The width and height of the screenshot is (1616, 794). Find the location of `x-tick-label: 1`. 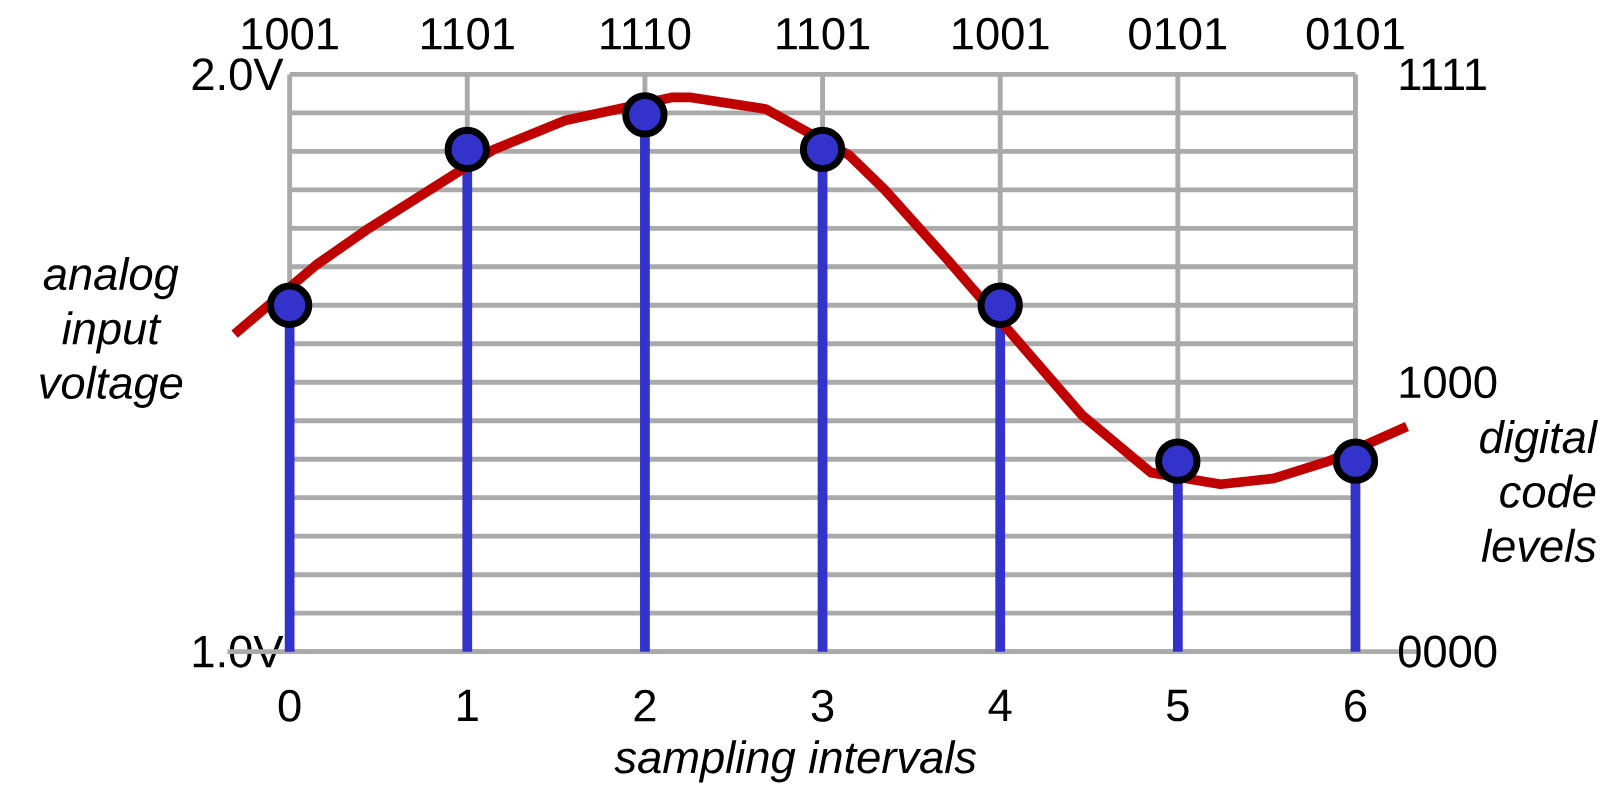

x-tick-label: 1 is located at coordinates (468, 705).